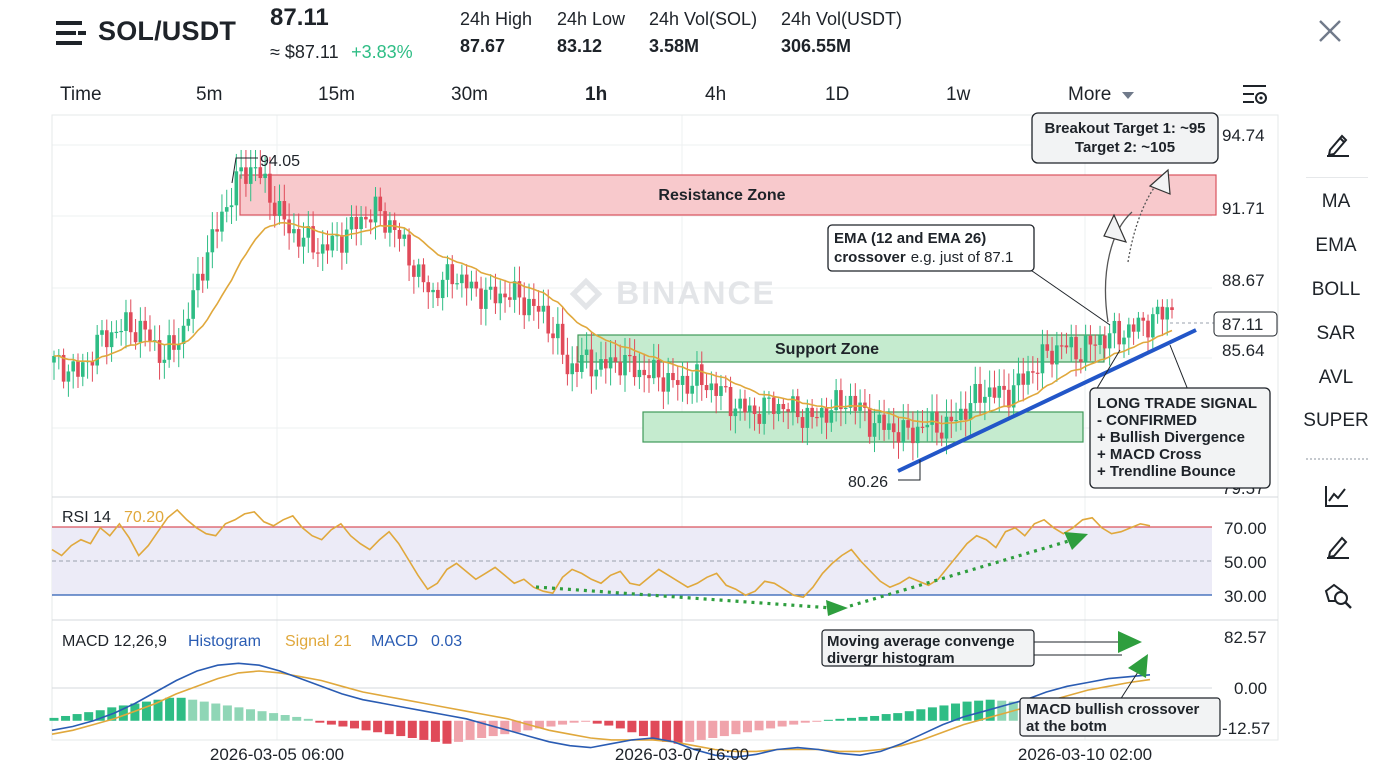  I want to click on tab-5m: 5m, so click(209, 94).